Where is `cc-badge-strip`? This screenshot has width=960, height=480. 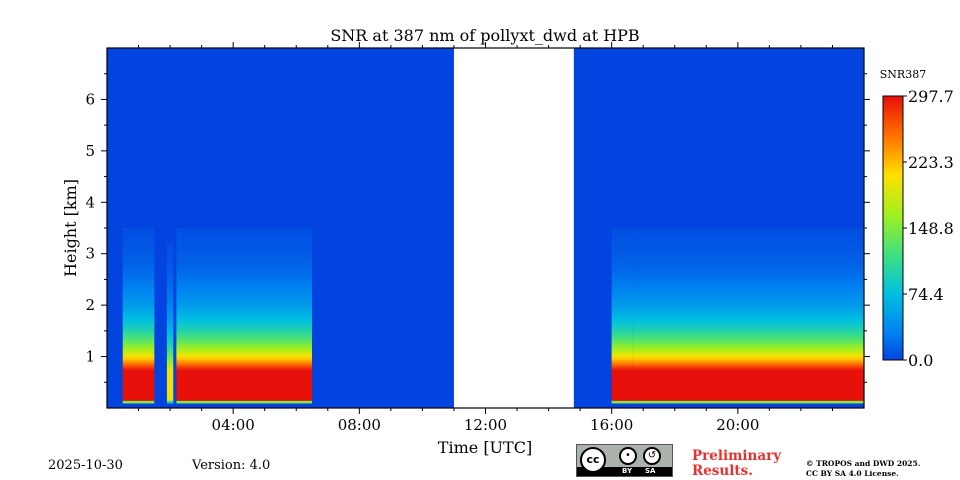
cc-badge-strip is located at coordinates (624, 471).